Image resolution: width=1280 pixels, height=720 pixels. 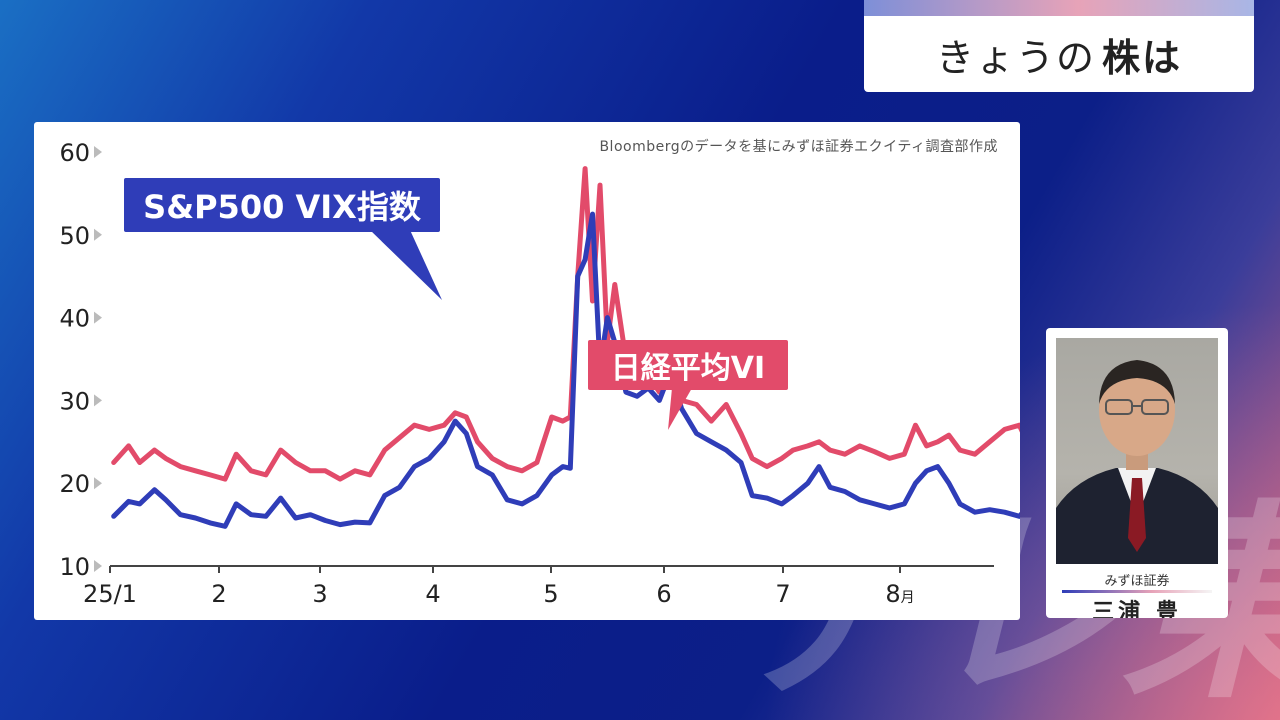 What do you see at coordinates (1015, 57) in the screenshot?
I see `title-prefix: きょうの` at bounding box center [1015, 57].